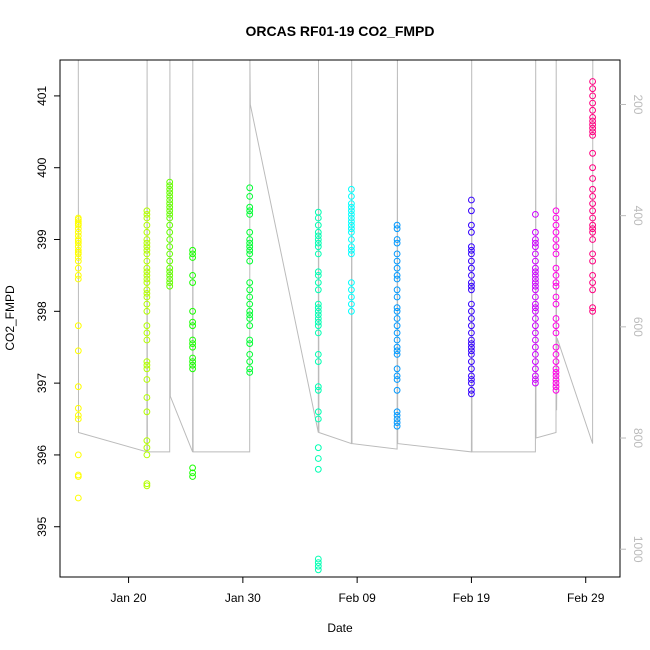  I want to click on y-tick-label: 396, so click(42, 455).